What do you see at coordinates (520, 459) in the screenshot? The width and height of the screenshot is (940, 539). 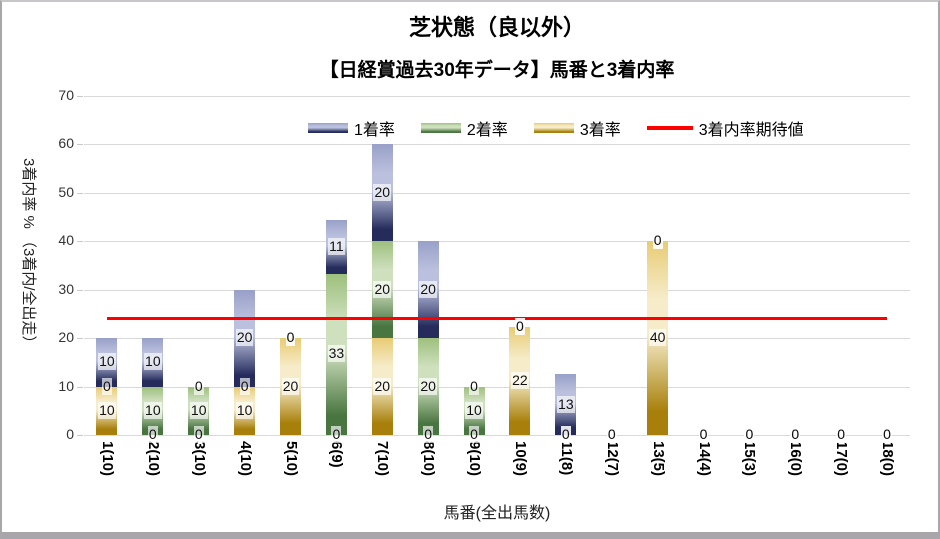 I see `x-category-label: 10(9)` at bounding box center [520, 459].